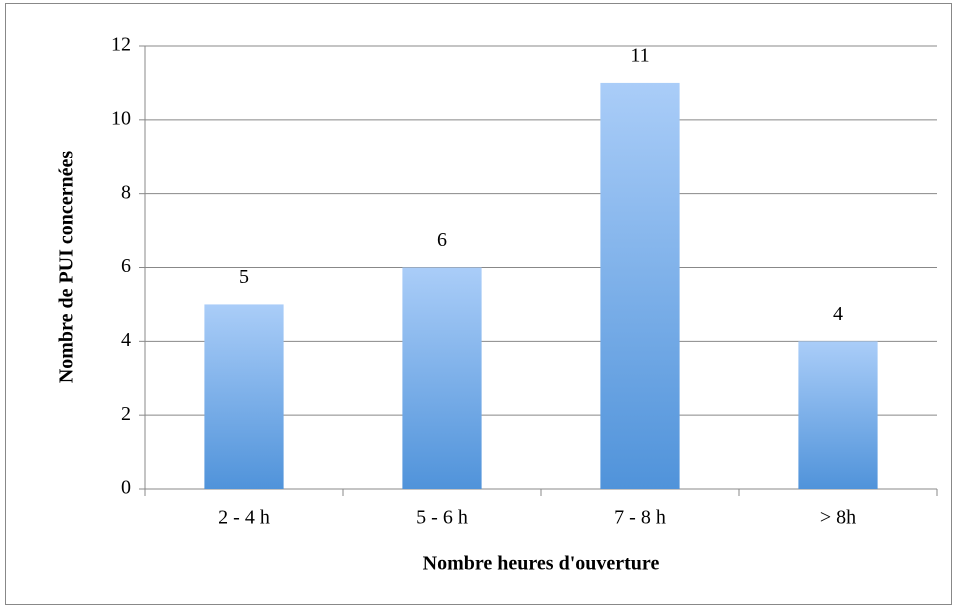 The image size is (957, 610). Describe the element at coordinates (639, 56) in the screenshot. I see `data-label: 11` at that location.